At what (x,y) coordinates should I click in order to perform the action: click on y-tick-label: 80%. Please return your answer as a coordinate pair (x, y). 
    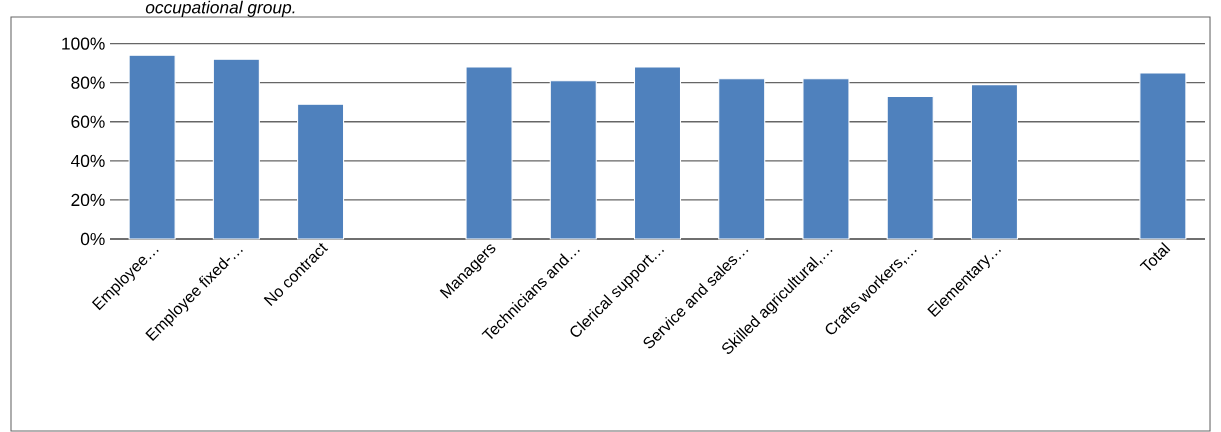
    Looking at the image, I should click on (88, 82).